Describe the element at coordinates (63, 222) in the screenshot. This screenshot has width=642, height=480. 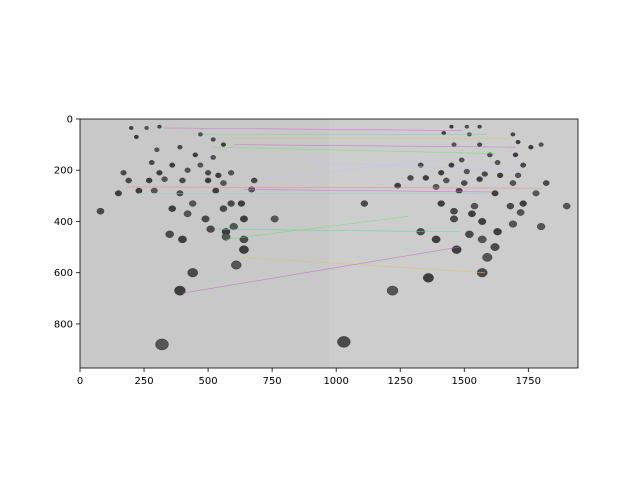
I see `y-tick-label: 400` at that location.